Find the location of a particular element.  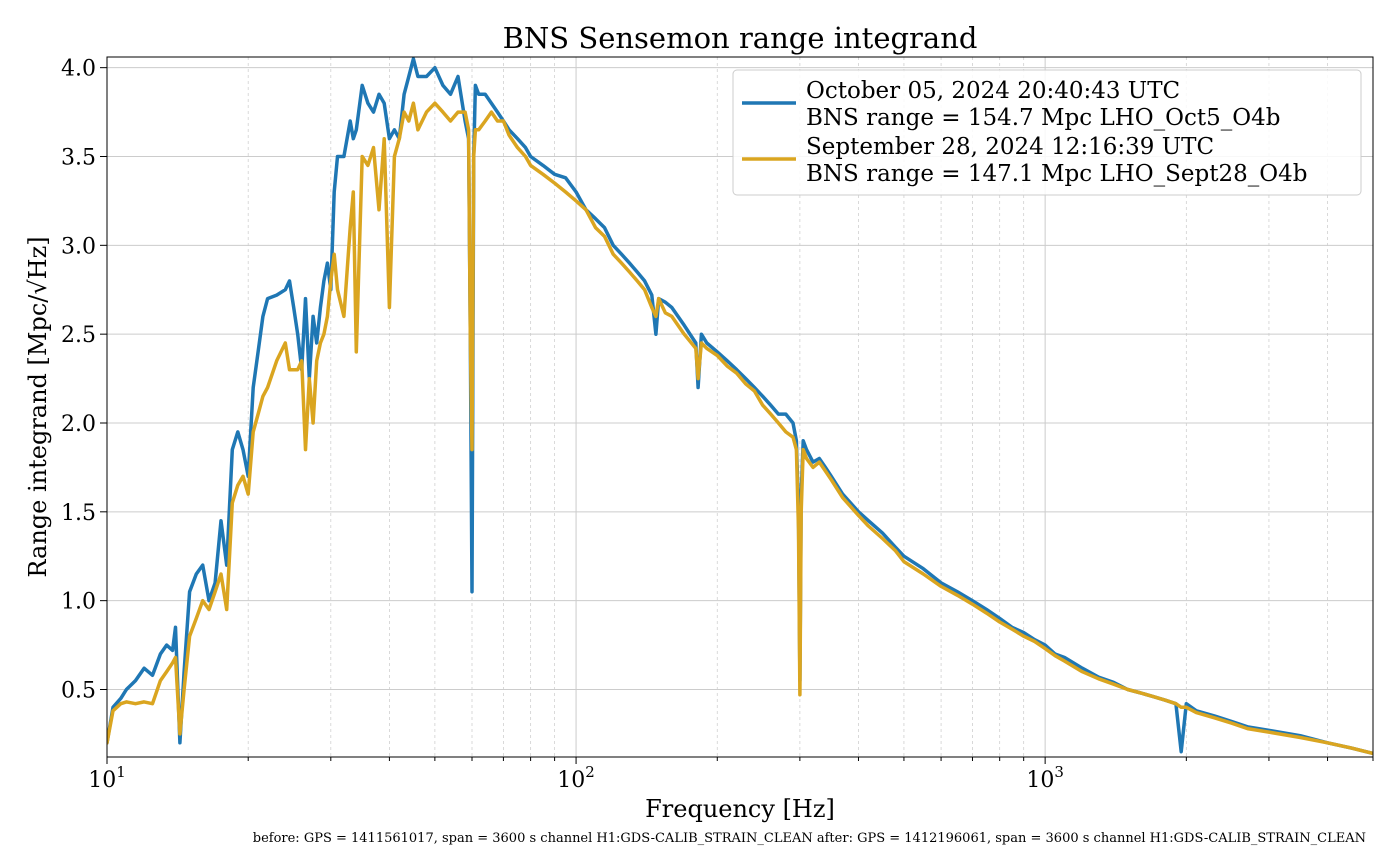

x-tick-label: 10³ is located at coordinates (1045, 778).